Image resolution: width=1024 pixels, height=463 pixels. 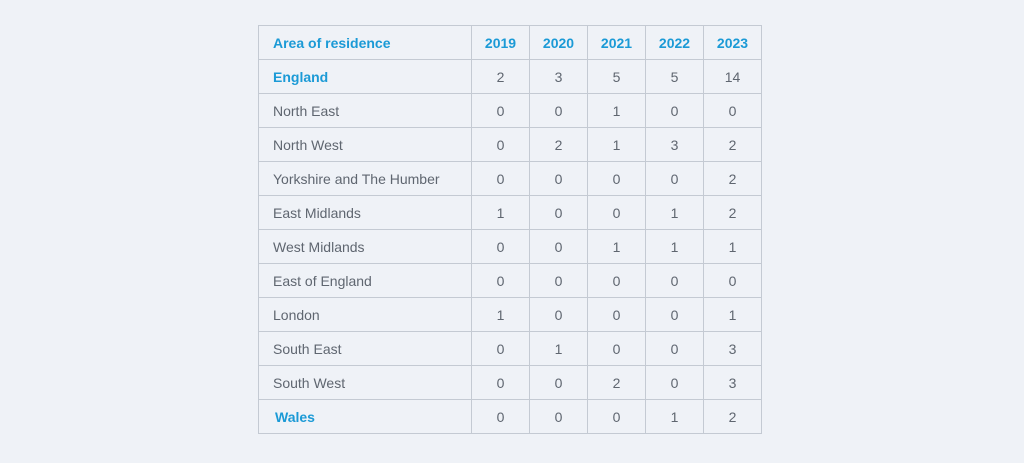 I want to click on header-year-2019: 2019, so click(x=500, y=42).